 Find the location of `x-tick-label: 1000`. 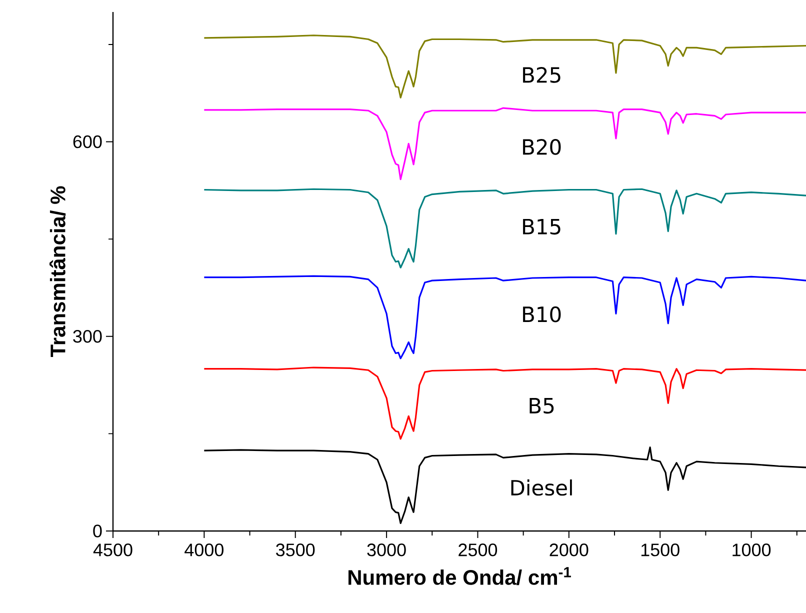

x-tick-label: 1000 is located at coordinates (751, 550).